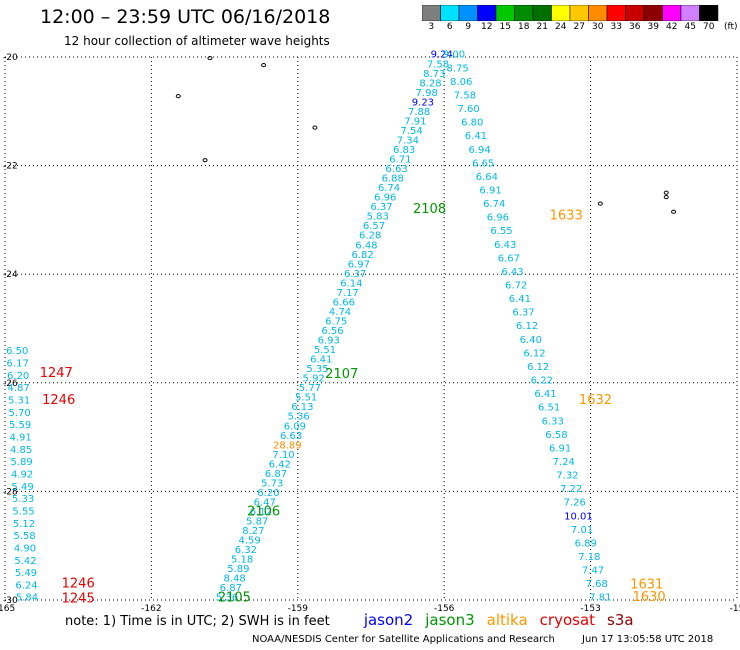 Image resolution: width=740 pixels, height=650 pixels. What do you see at coordinates (10, 492) in the screenshot?
I see `y-tick-label: -28` at bounding box center [10, 492].